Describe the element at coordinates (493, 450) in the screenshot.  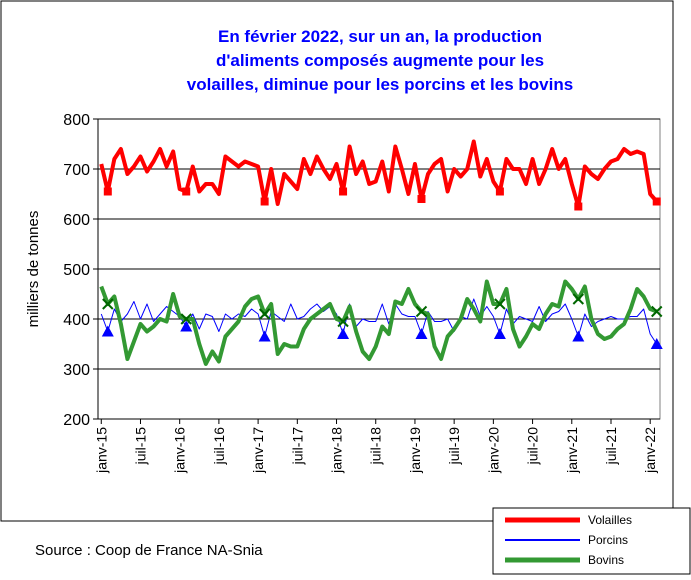
I see `x-tick-label: janv-20` at that location.